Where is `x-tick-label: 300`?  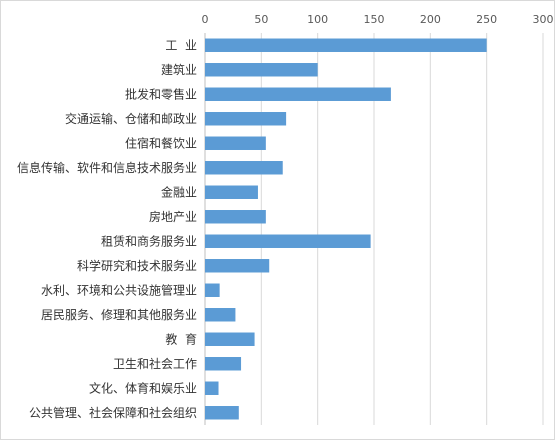 x-tick-label: 300 is located at coordinates (543, 19).